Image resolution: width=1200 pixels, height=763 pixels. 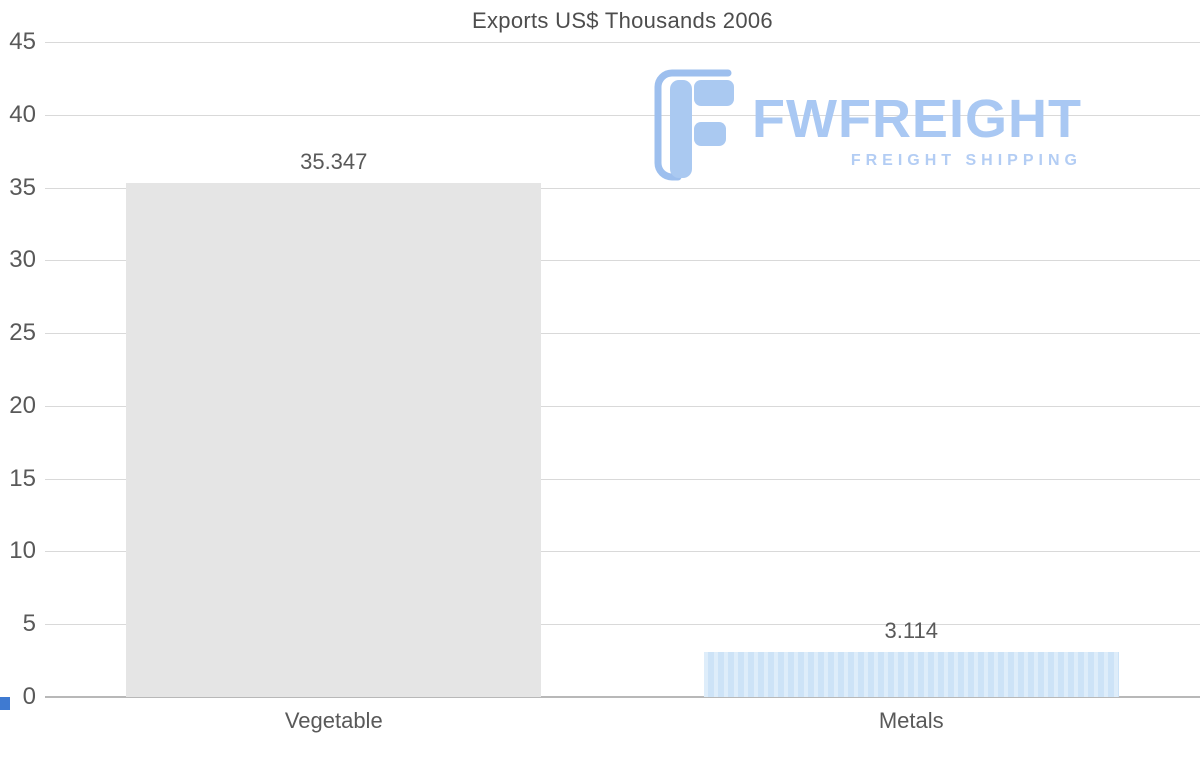 What do you see at coordinates (22, 551) in the screenshot?
I see `y-tick-label-10: 10` at bounding box center [22, 551].